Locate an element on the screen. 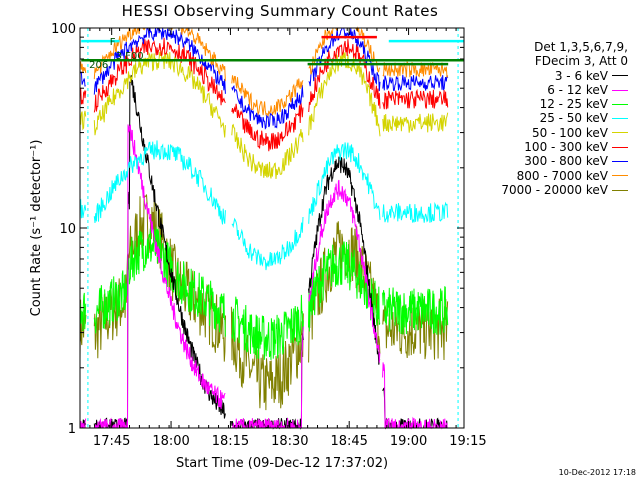  legend-item: 7000 - 20000 keV is located at coordinates (564, 190).